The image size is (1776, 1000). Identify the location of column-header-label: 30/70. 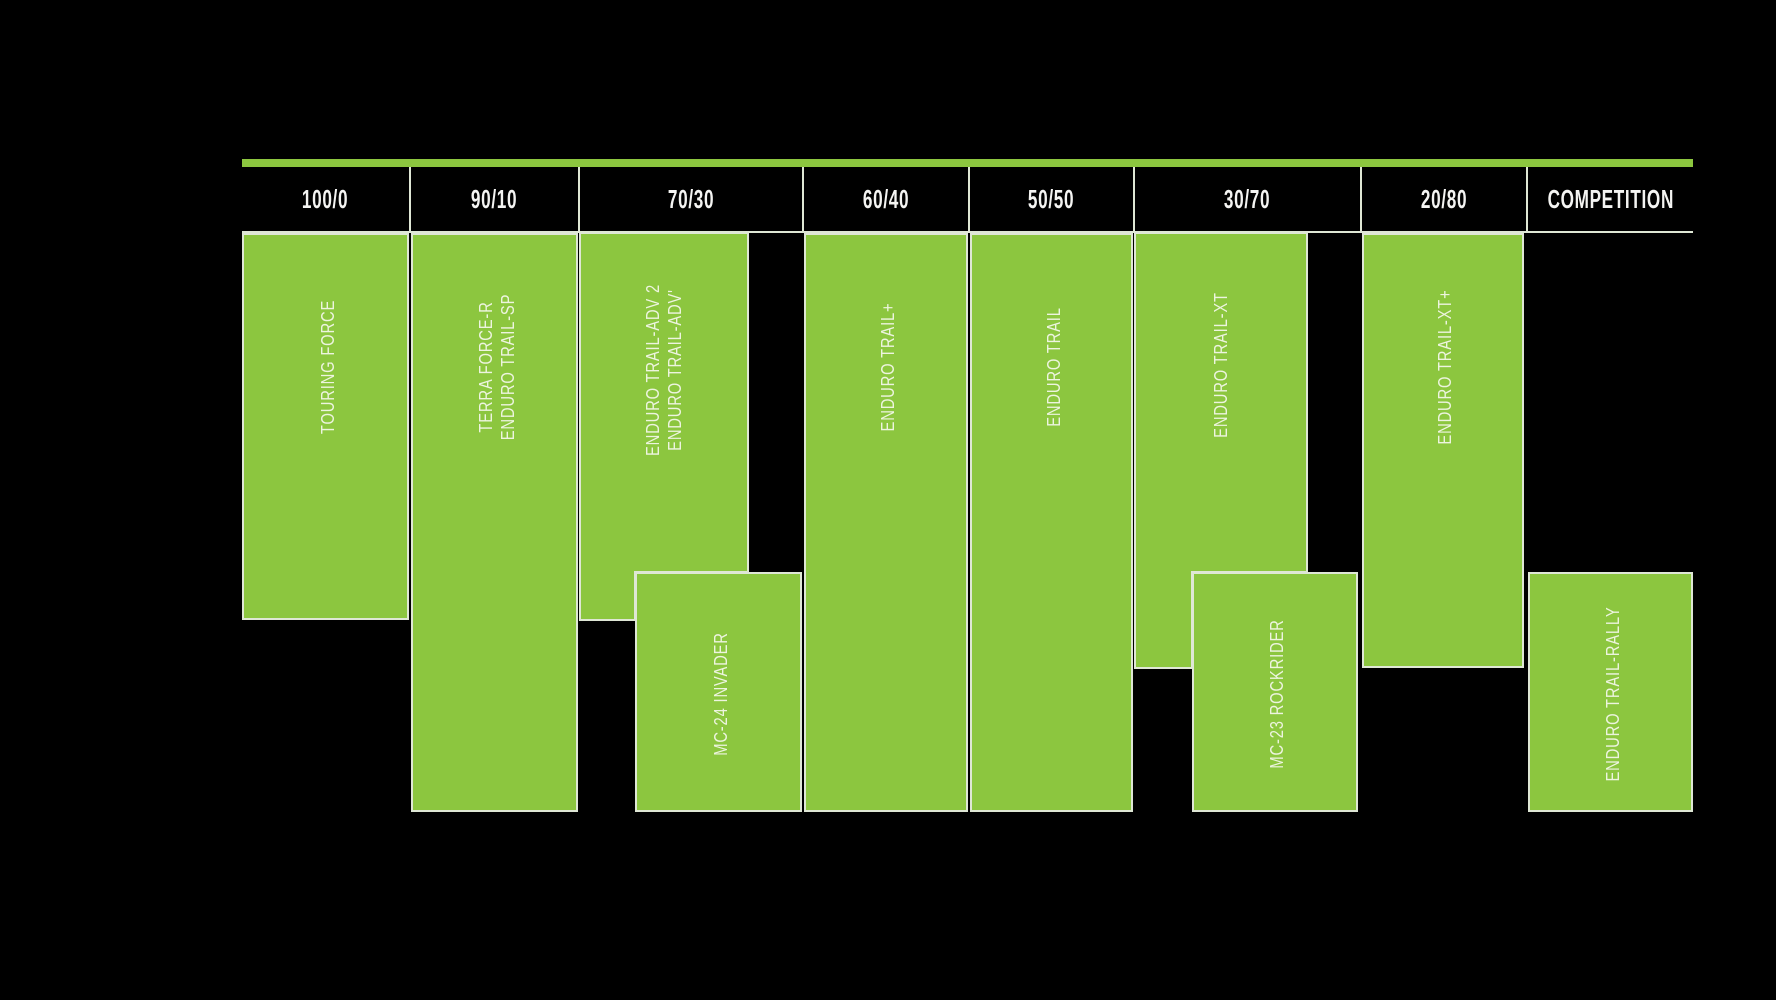
(1247, 198).